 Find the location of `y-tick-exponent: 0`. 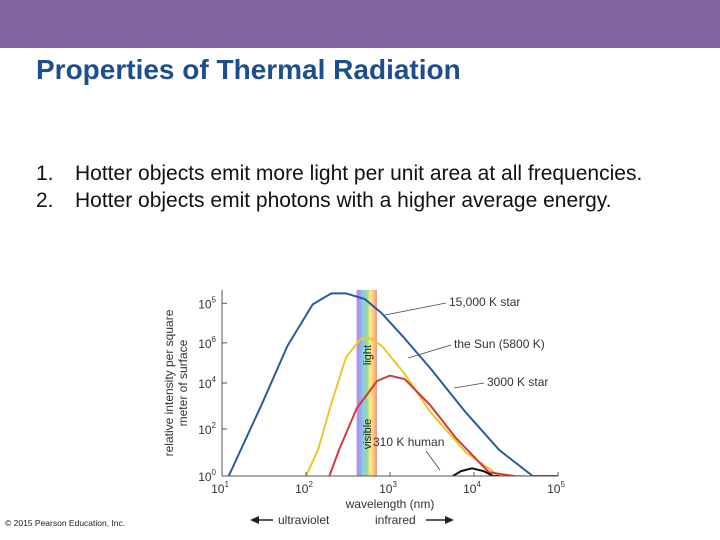

y-tick-exponent: 0 is located at coordinates (214, 472).